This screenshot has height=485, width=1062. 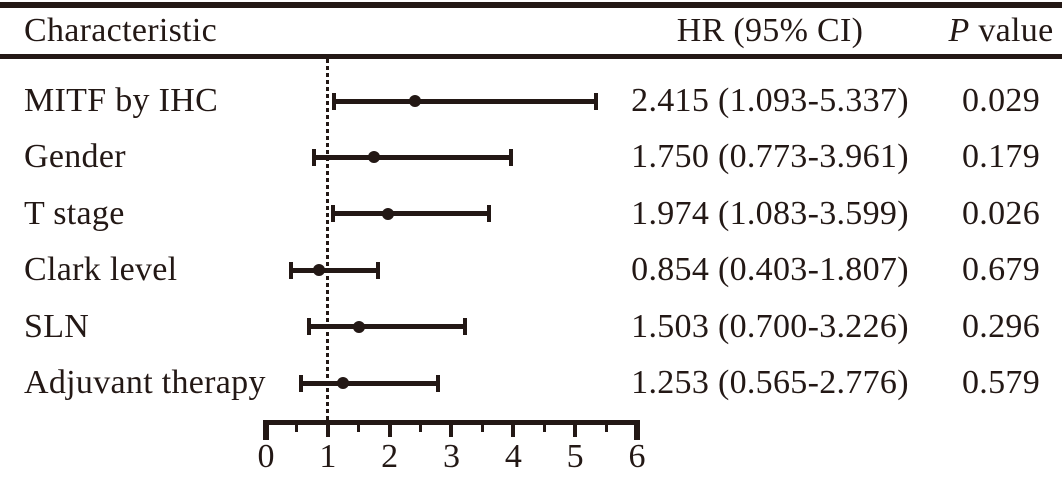 I want to click on row-label: MITF by IHC, so click(x=121, y=100).